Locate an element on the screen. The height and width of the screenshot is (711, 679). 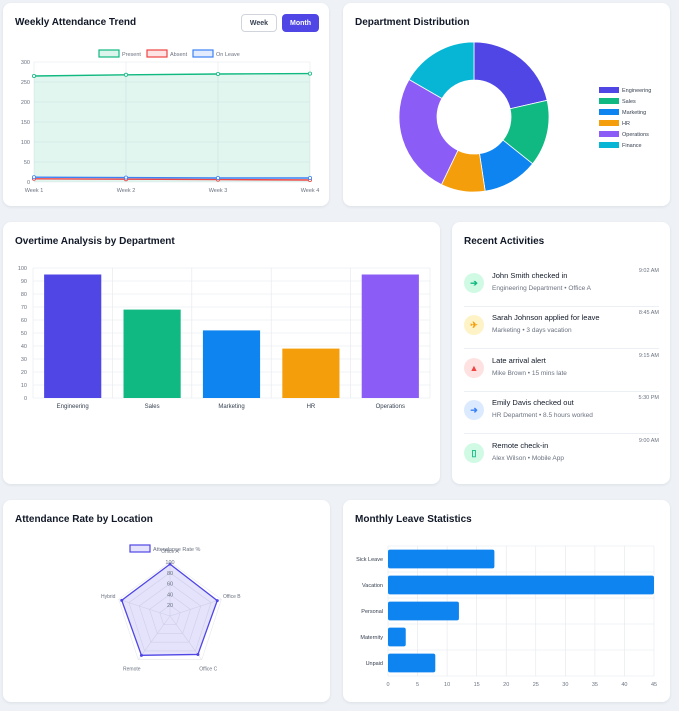
y-tick-label: 0 is located at coordinates (25, 399).